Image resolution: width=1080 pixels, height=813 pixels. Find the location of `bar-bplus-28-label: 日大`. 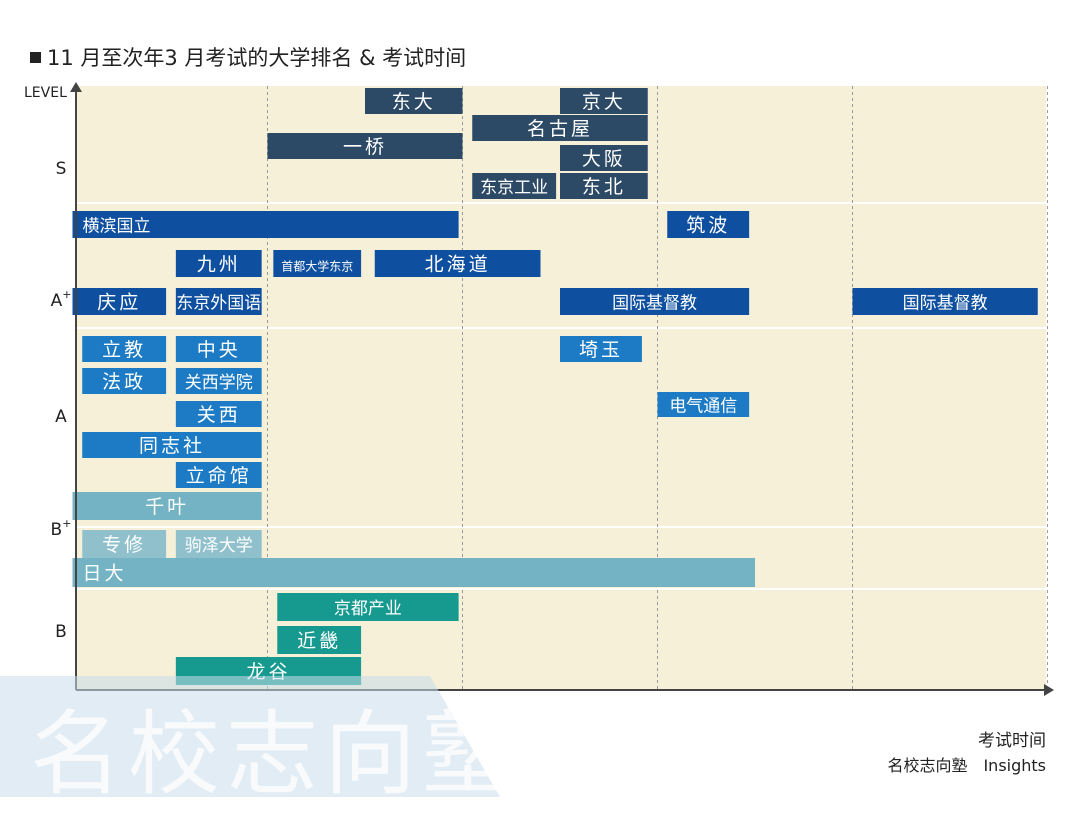

bar-bplus-28-label: 日大 is located at coordinates (105, 574).